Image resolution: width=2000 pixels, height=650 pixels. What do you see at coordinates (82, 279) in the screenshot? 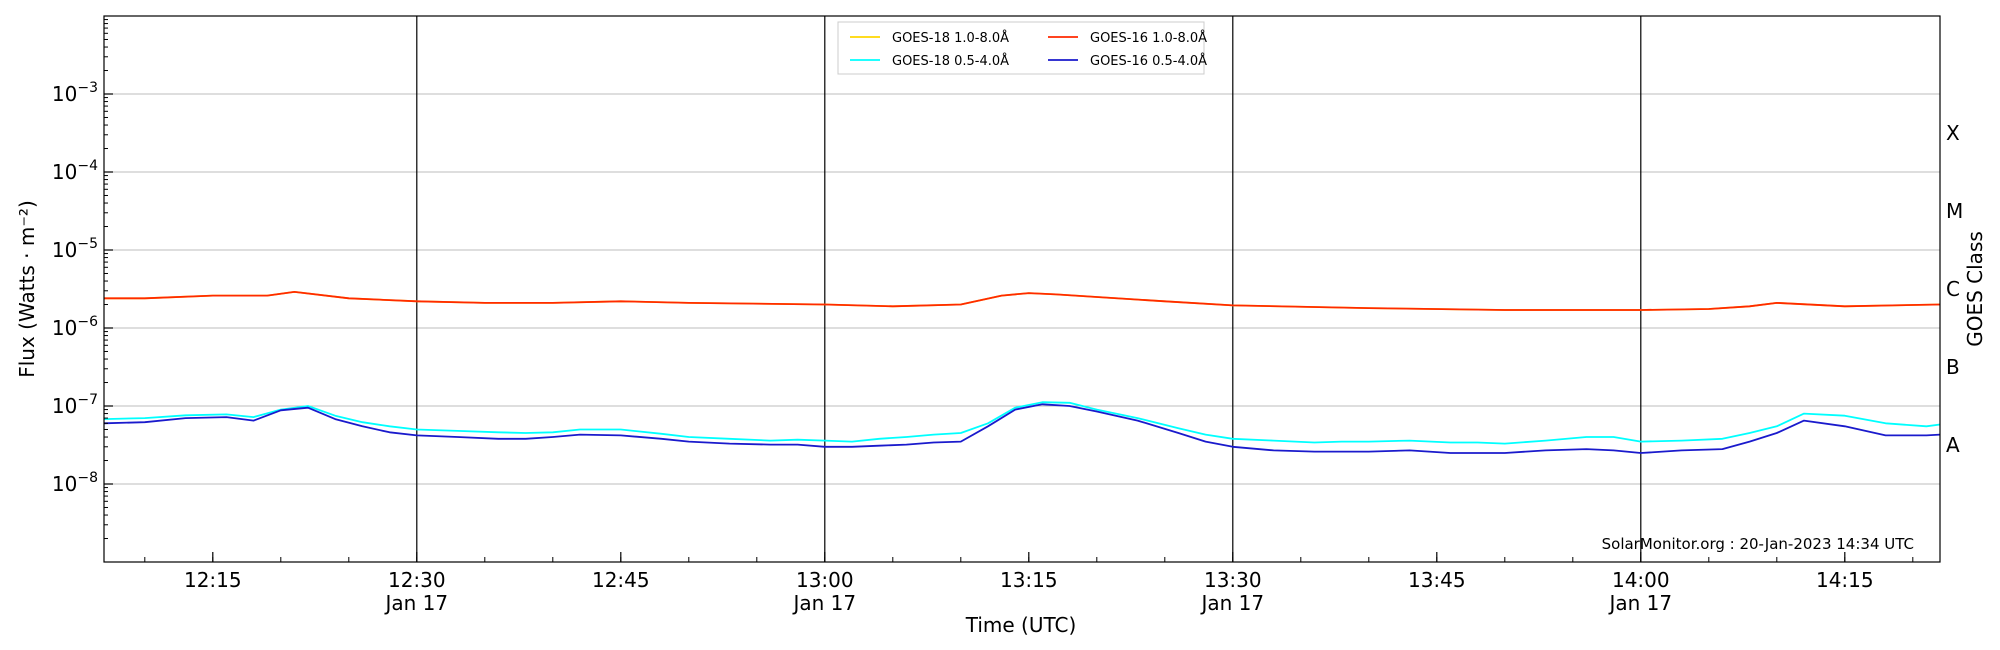
I see `y-axis-ticks: 10⁻⁸ 10⁻⁷ 10⁻⁶ 10⁻⁵ 10⁻⁴ 10⁻³` at bounding box center [82, 279].